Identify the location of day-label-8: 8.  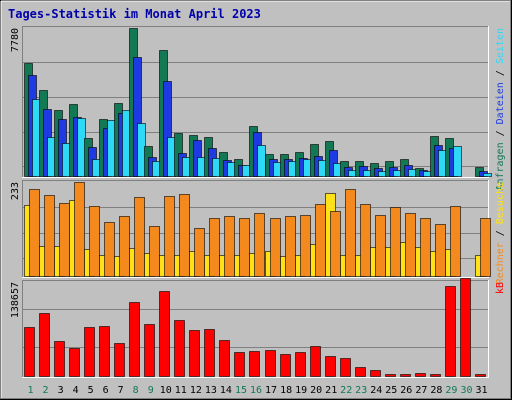
(136, 390).